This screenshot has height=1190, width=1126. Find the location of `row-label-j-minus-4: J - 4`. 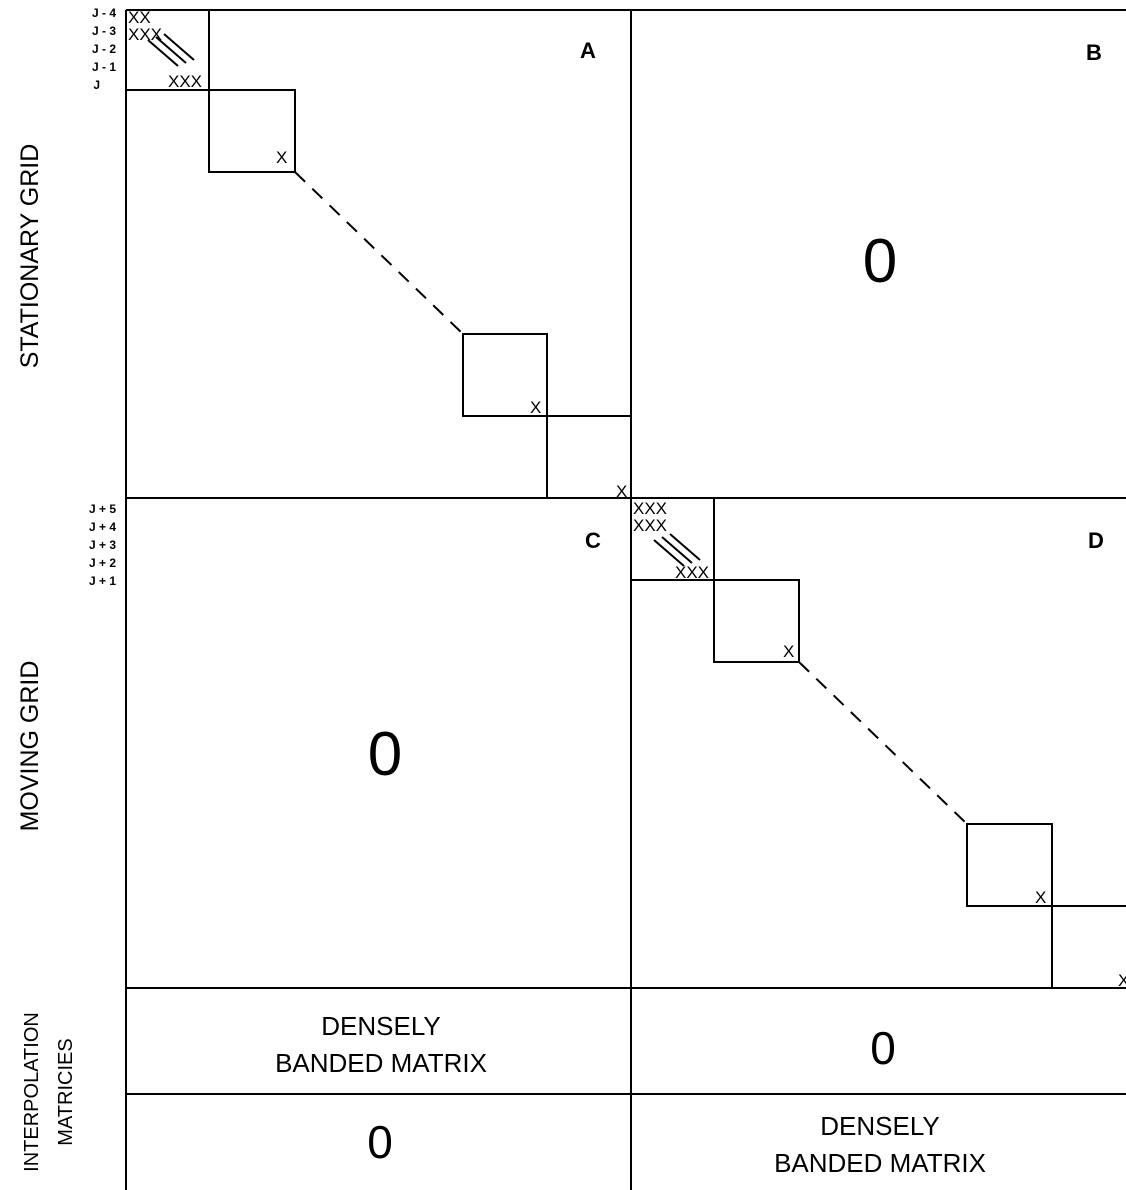

row-label-j-minus-4: J - 4 is located at coordinates (104, 13).